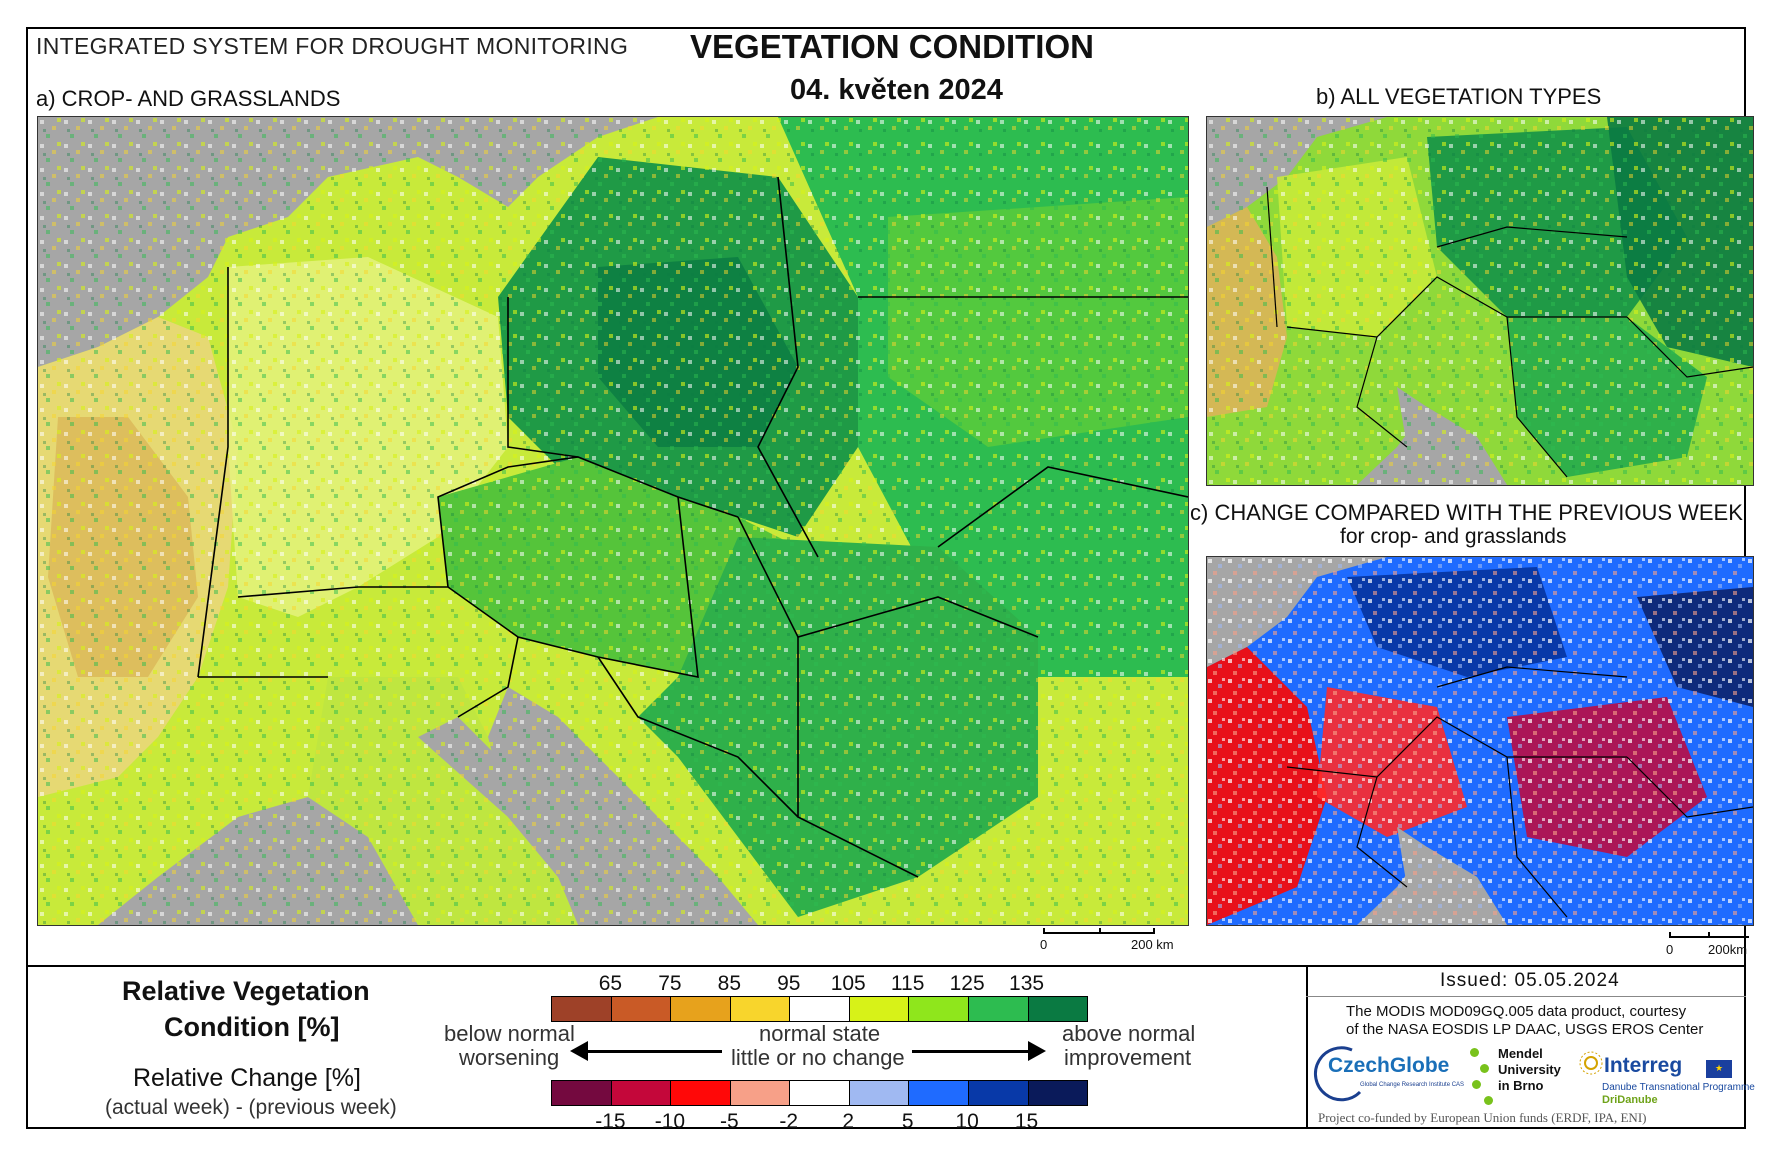 This screenshot has height=1156, width=1772. What do you see at coordinates (789, 1121) in the screenshot?
I see `rc-tick: -2` at bounding box center [789, 1121].